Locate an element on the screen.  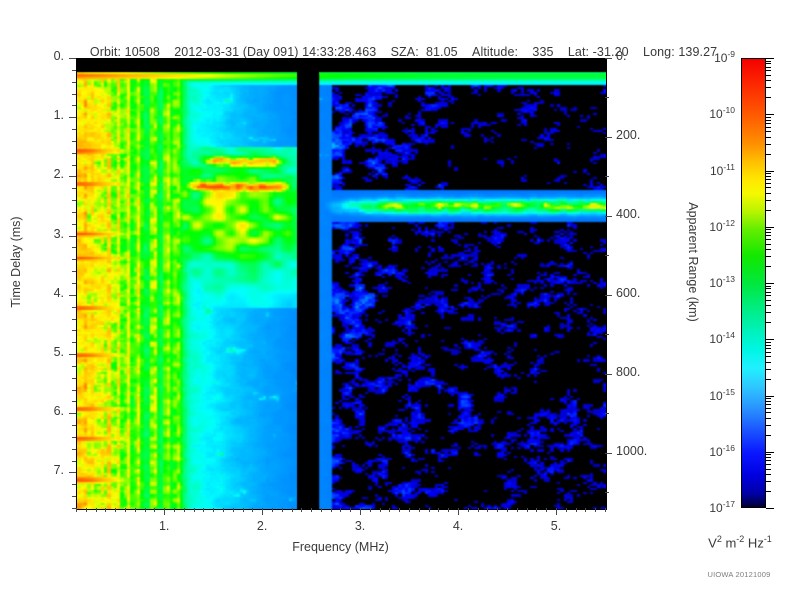
y-left-tick-label: 5. is located at coordinates (58, 352).